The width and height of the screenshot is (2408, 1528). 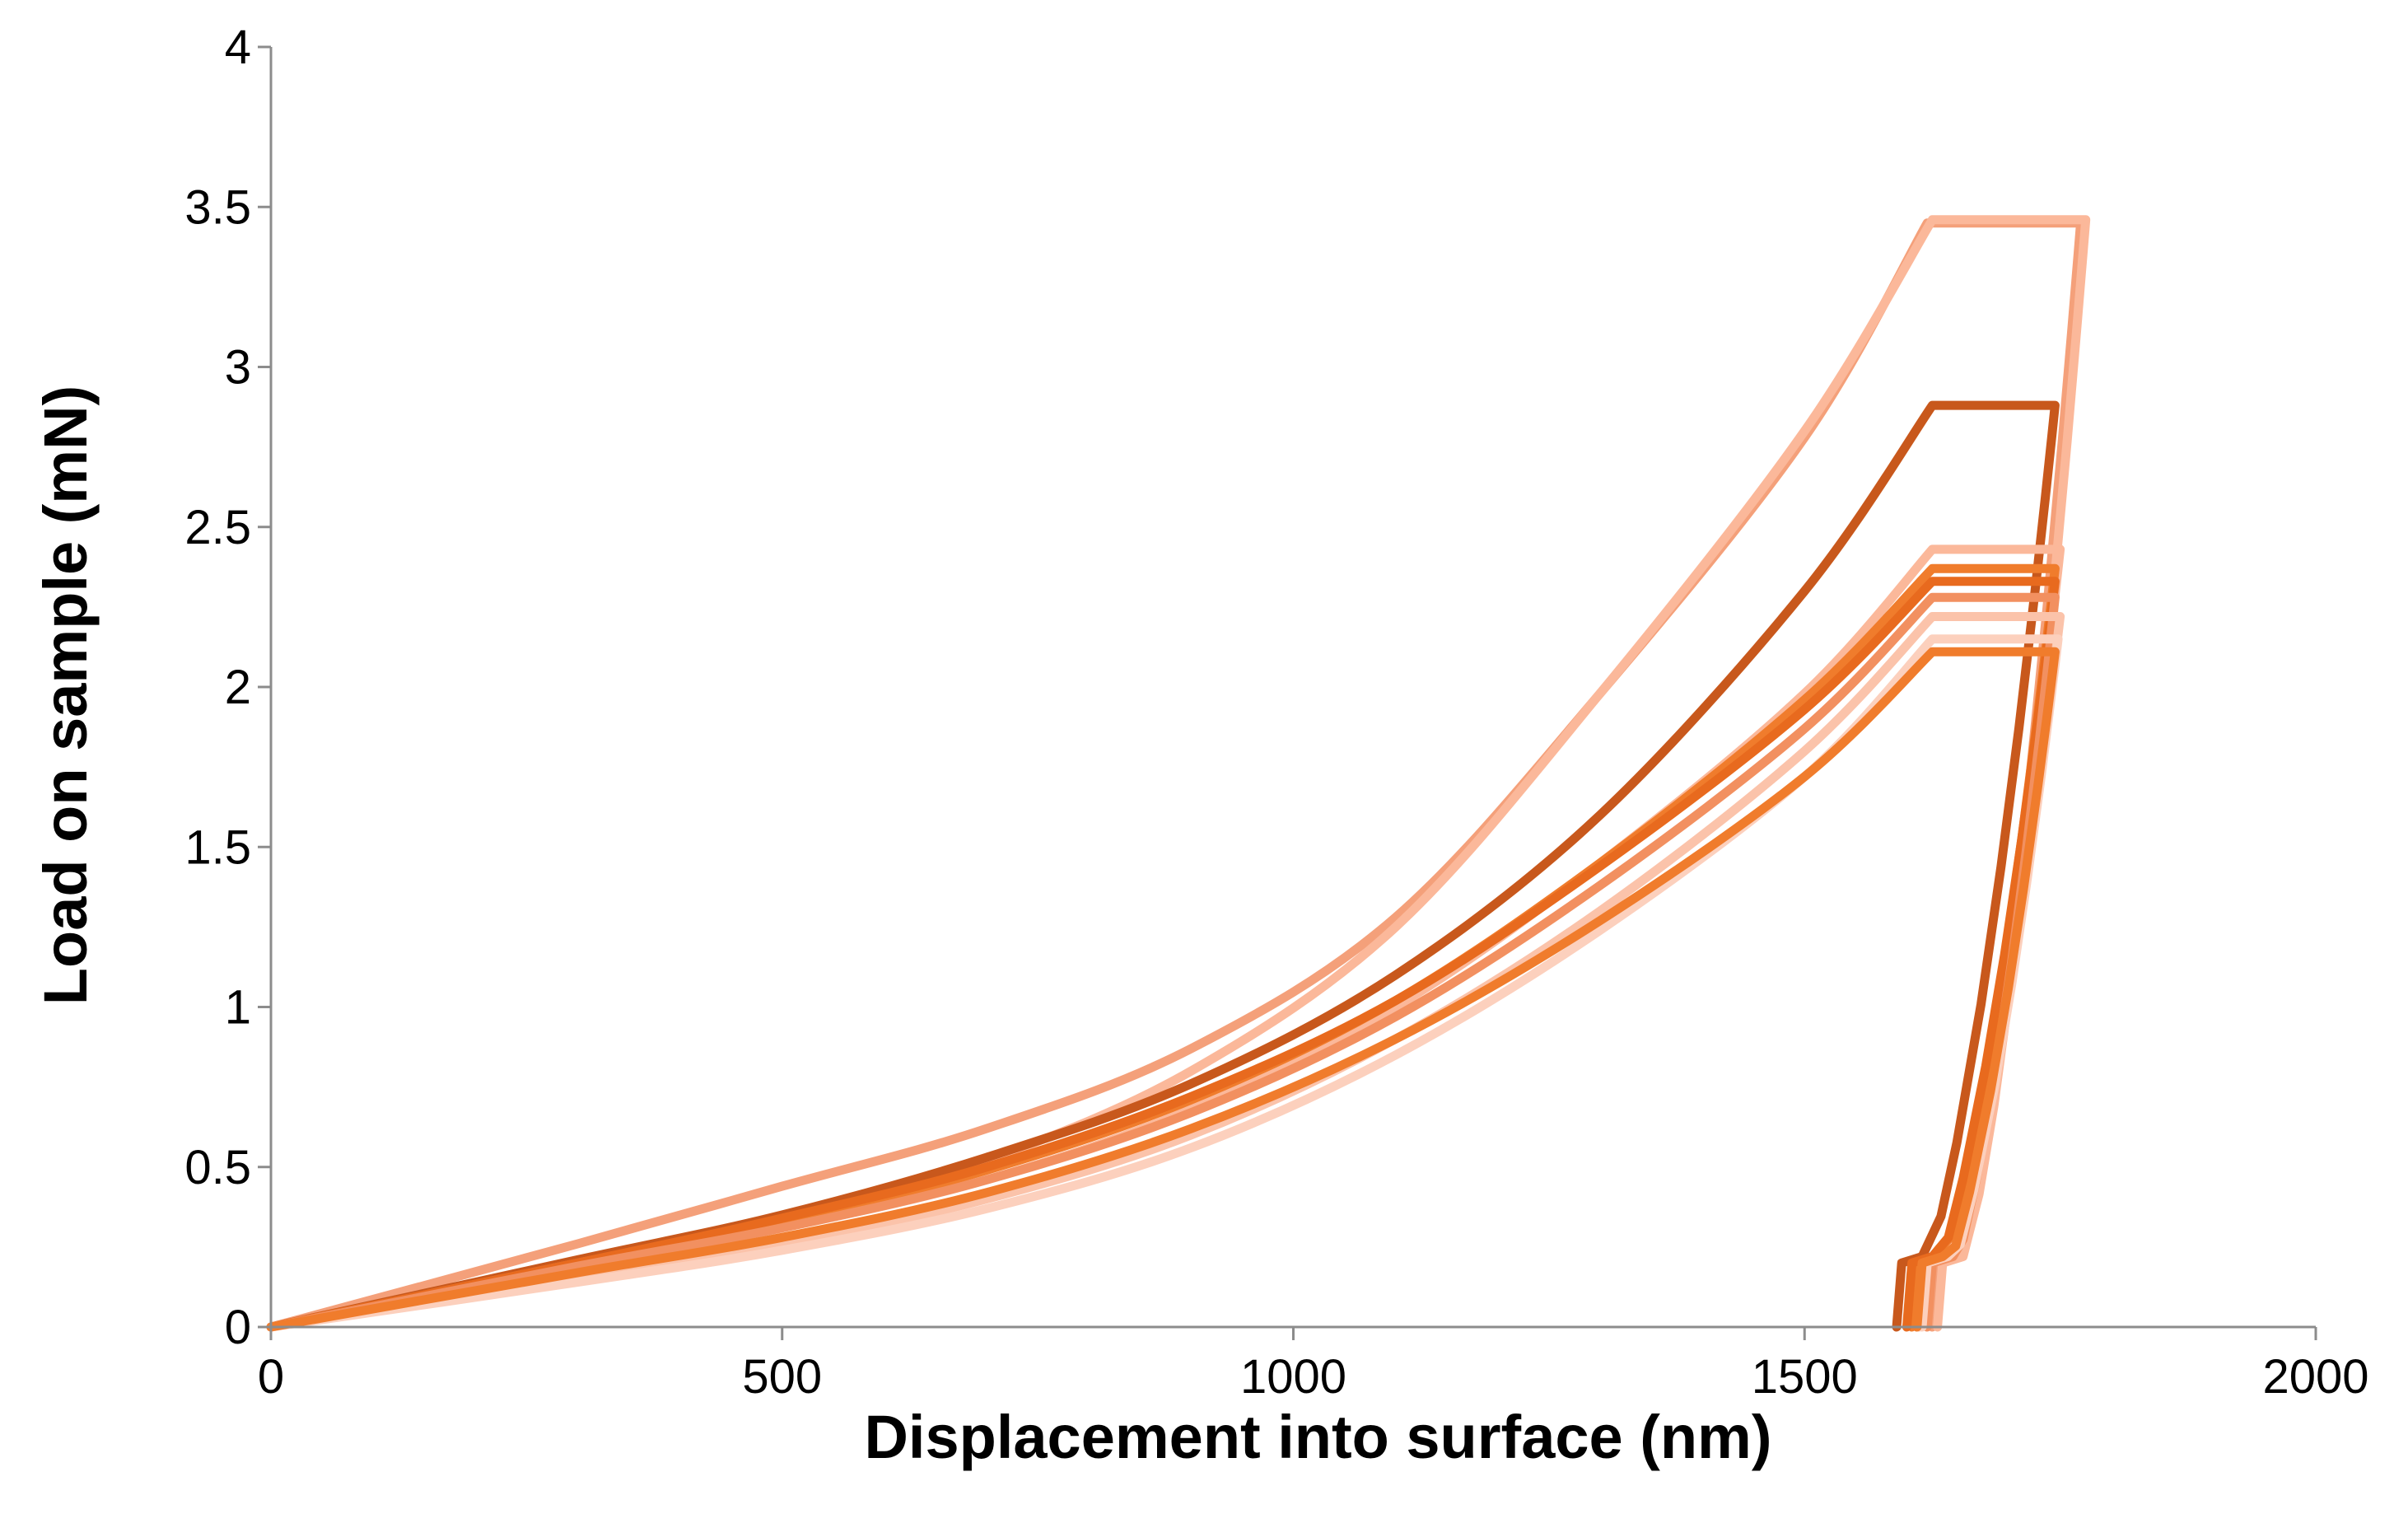 What do you see at coordinates (782, 1377) in the screenshot?
I see `x-tick-label: 500` at bounding box center [782, 1377].